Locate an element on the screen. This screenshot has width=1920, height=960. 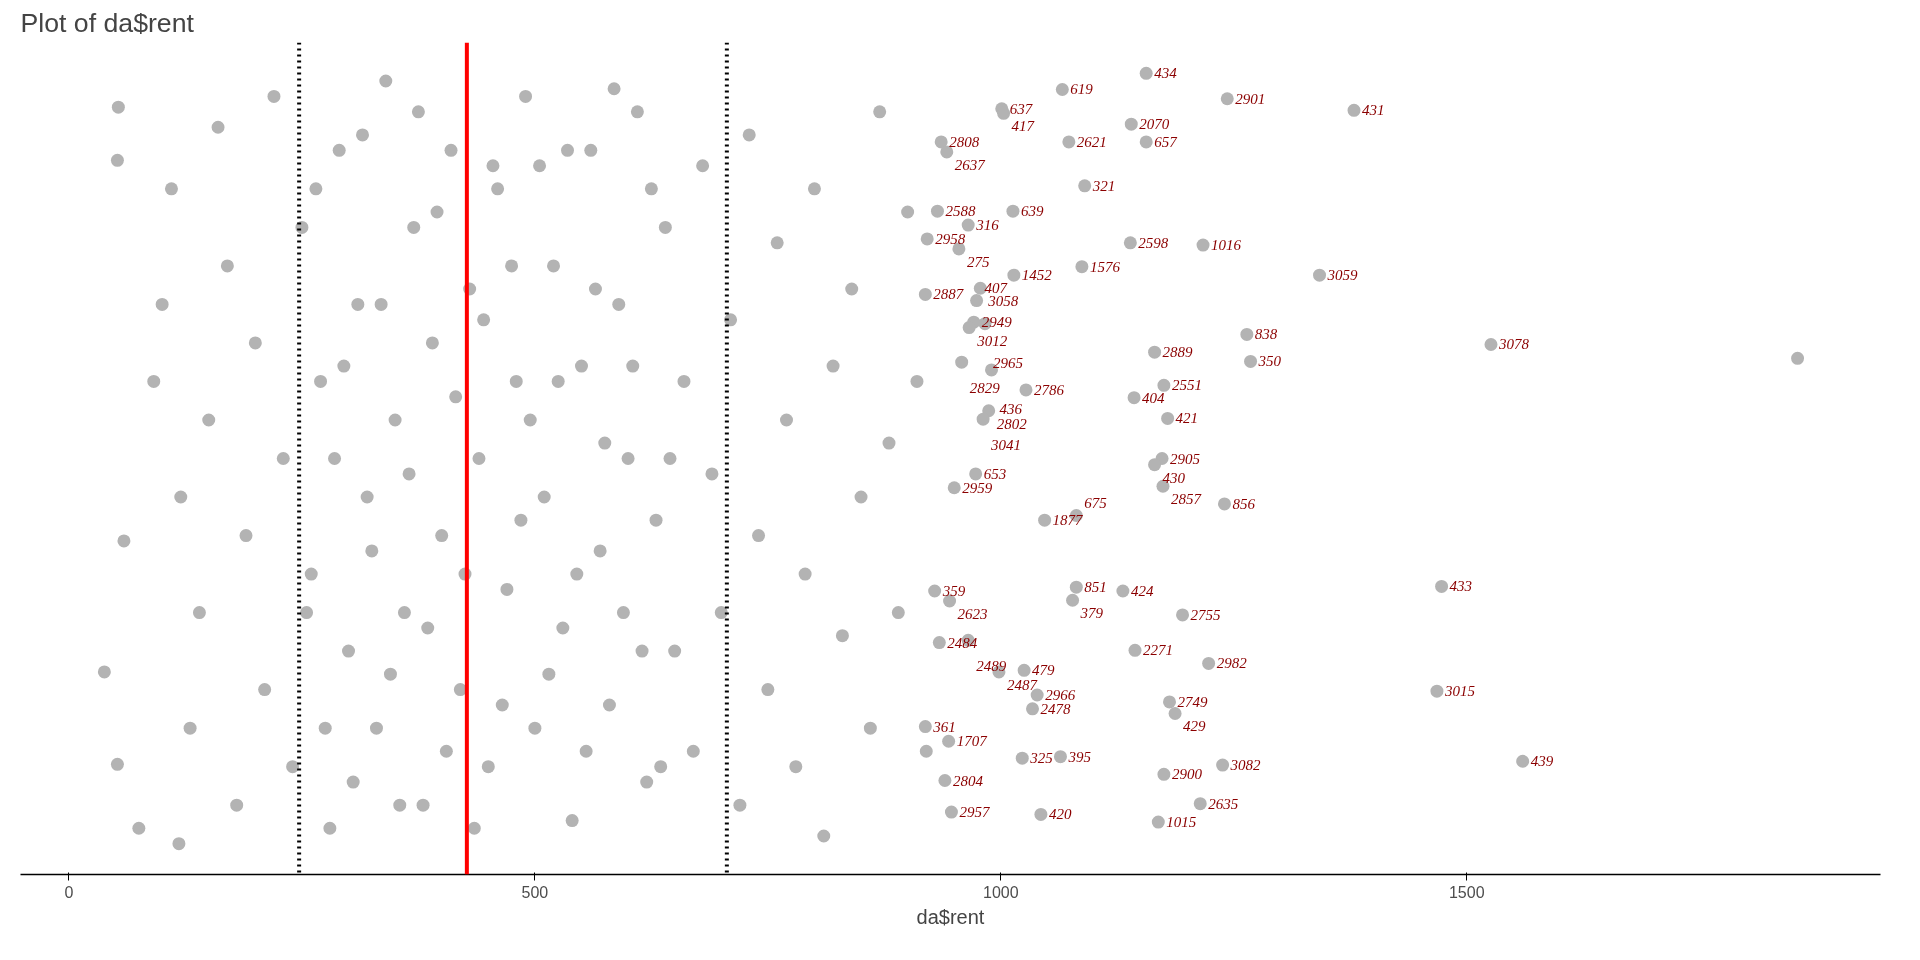
annotation: 430 is located at coordinates (1174, 477).